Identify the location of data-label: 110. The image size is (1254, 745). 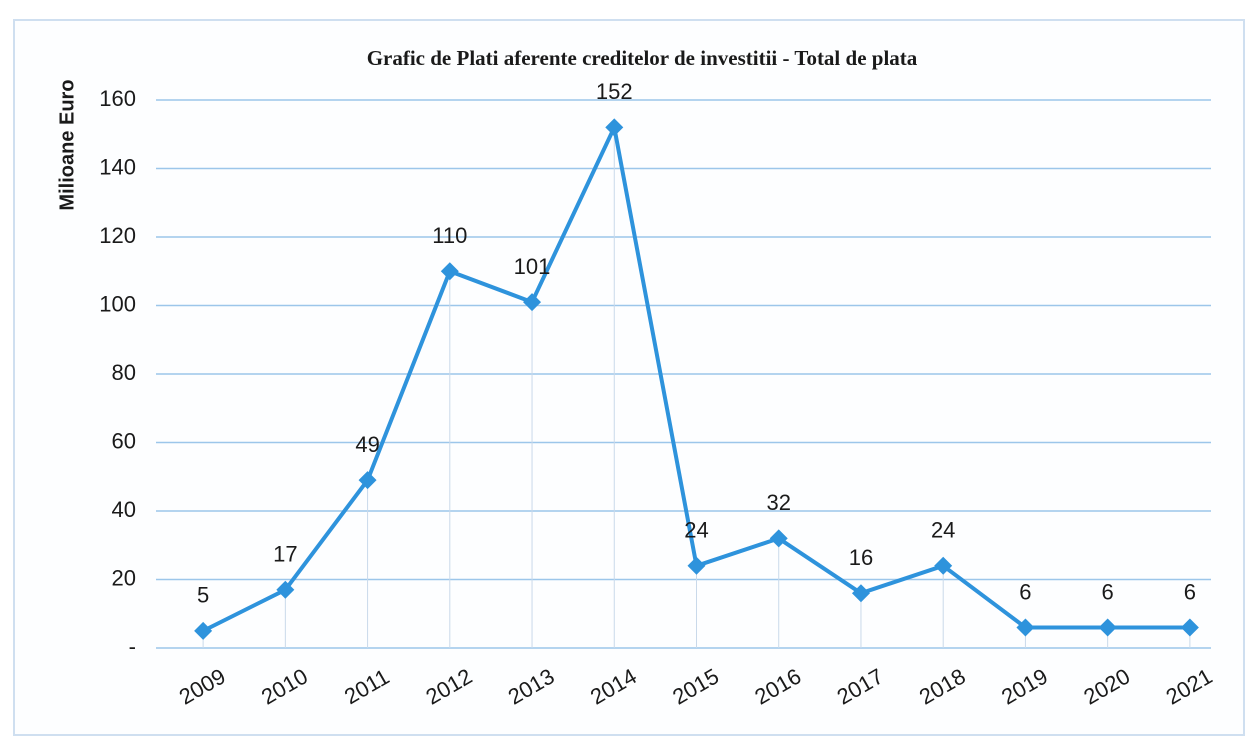
(449, 235).